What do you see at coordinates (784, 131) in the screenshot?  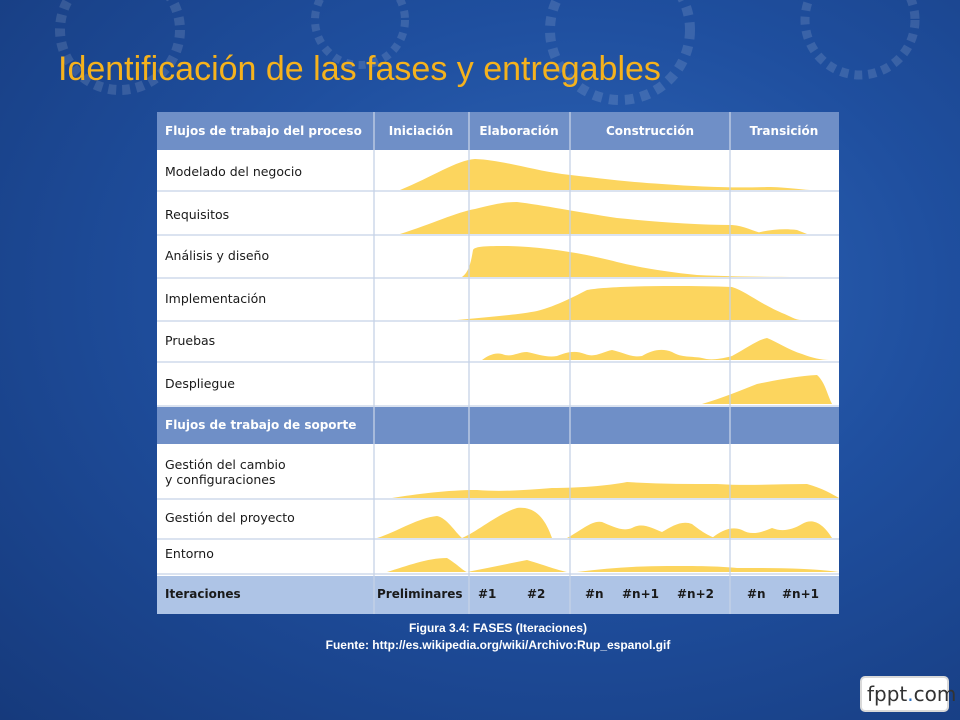 I see `phase-transicion: Transición` at bounding box center [784, 131].